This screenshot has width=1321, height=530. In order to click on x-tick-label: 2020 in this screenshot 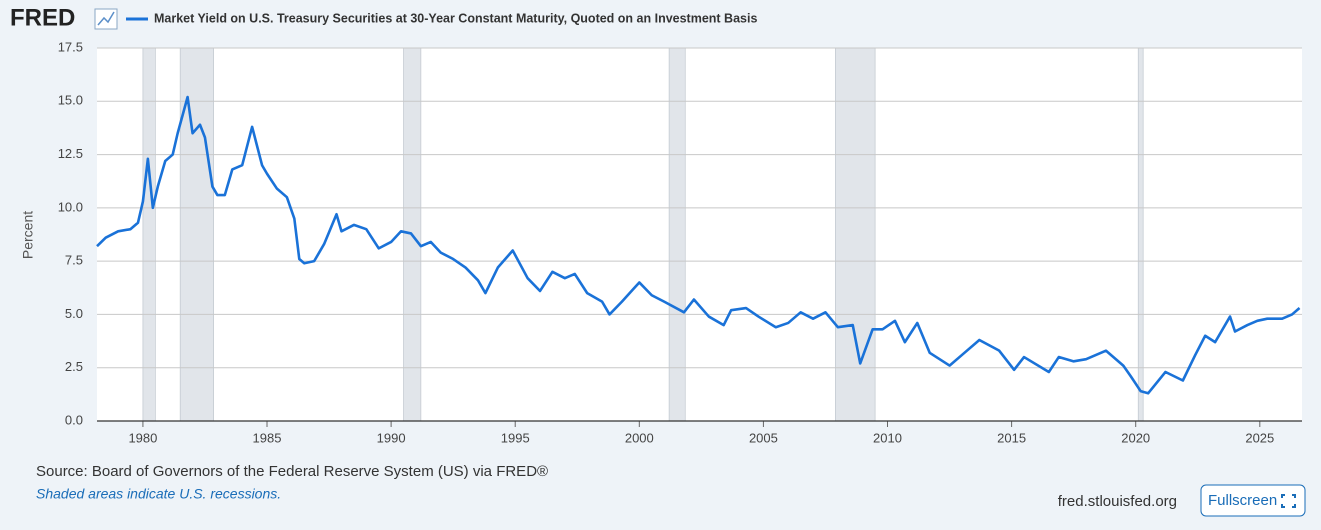, I will do `click(1135, 437)`.